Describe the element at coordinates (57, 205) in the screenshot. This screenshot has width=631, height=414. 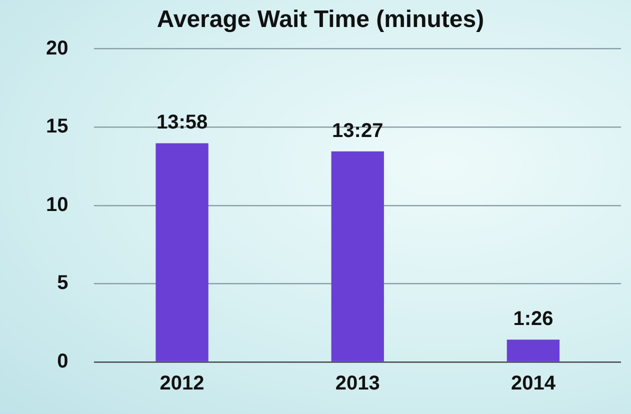
I see `y-tick-label: 10` at that location.